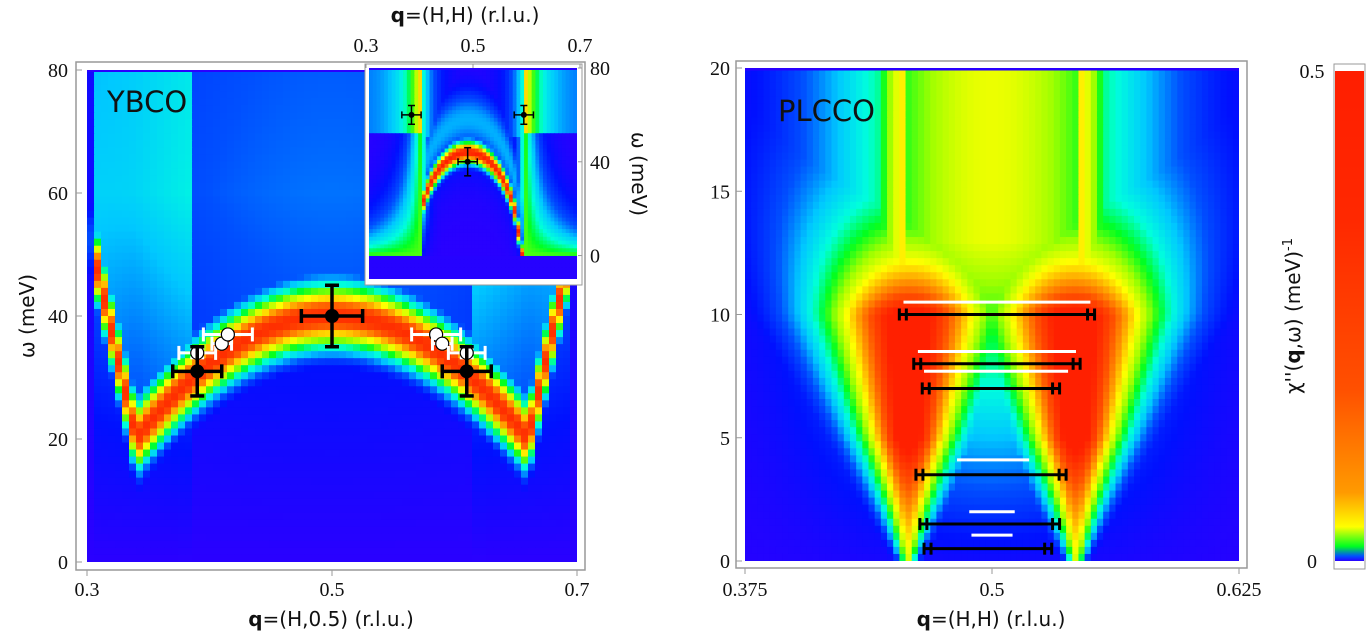  What do you see at coordinates (473, 46) in the screenshot?
I see `inset-x-tick-label: 0.5` at bounding box center [473, 46].